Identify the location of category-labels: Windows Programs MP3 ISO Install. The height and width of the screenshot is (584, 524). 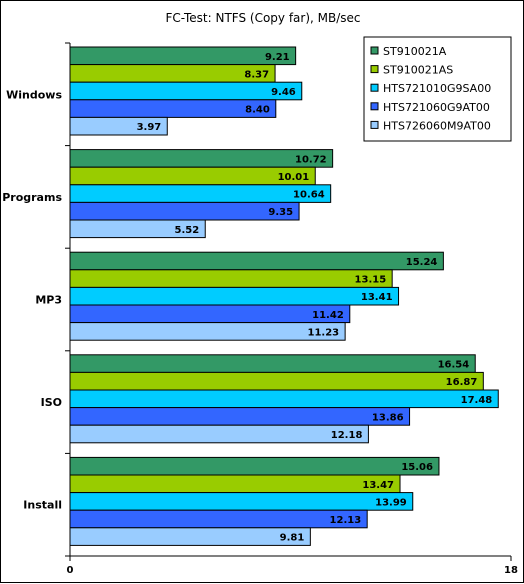
(32, 299).